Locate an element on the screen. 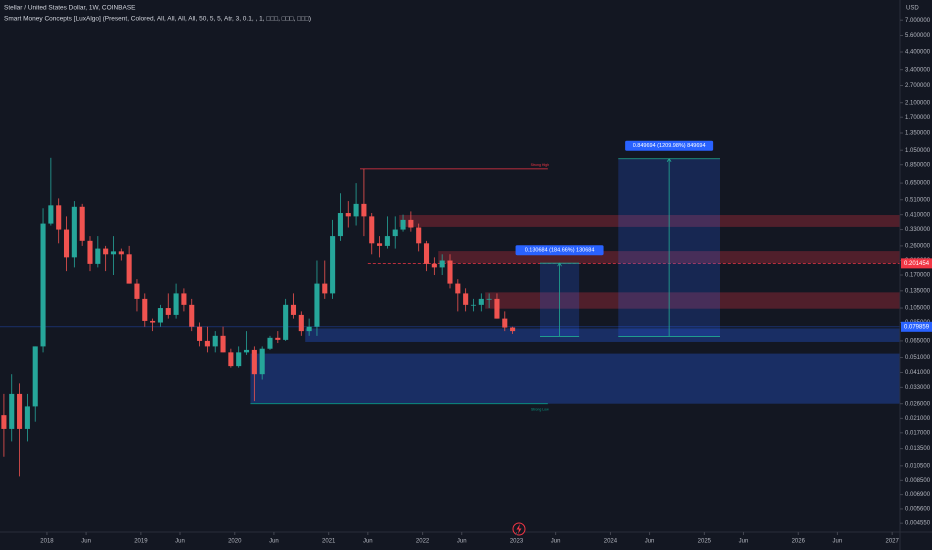 The width and height of the screenshot is (932, 550). level-price-label-box is located at coordinates (916, 263).